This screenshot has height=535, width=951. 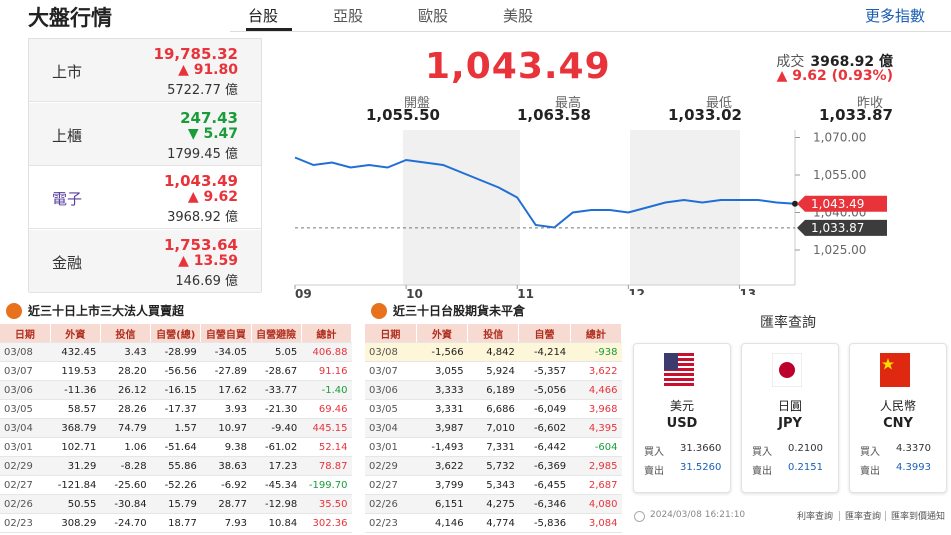 What do you see at coordinates (544, 409) in the screenshot?
I see `cell: -6,049` at bounding box center [544, 409].